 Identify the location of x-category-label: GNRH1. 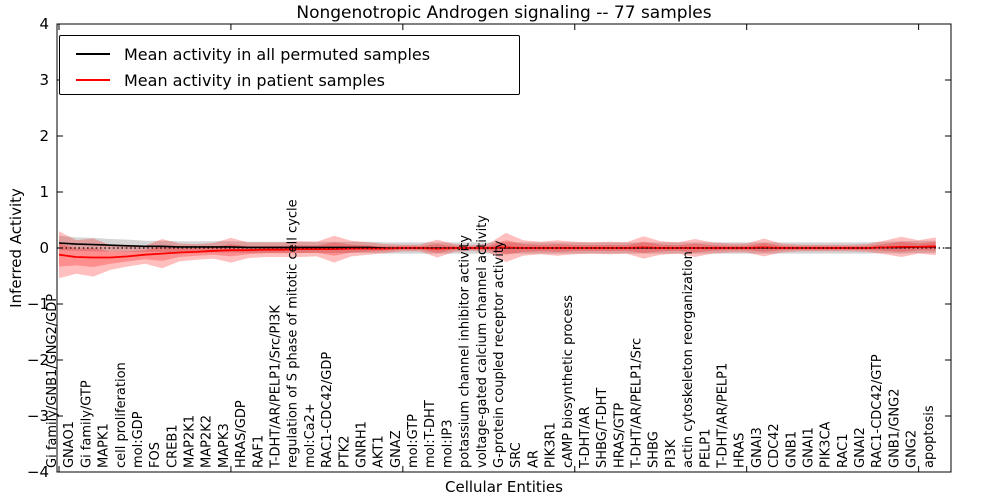
(362, 444).